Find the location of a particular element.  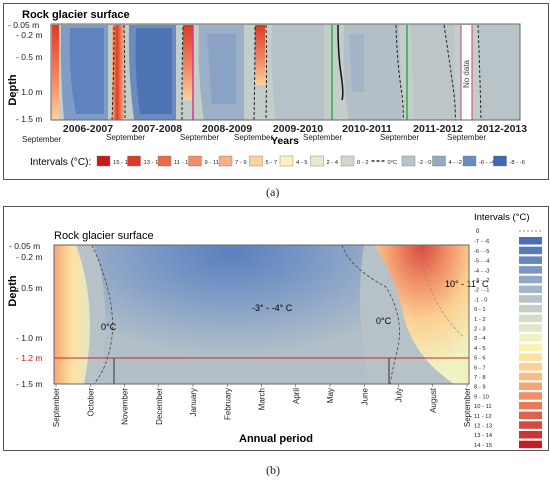

legend-b-label: -7 - -6 is located at coordinates (481, 242).